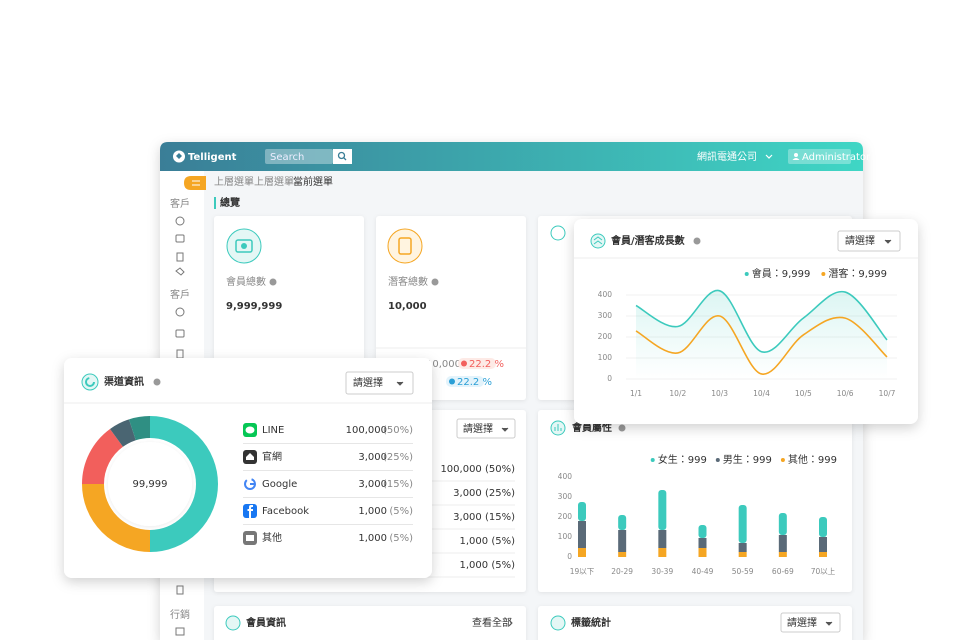 The width and height of the screenshot is (960, 640). I want to click on brand: Telligent, so click(212, 157).